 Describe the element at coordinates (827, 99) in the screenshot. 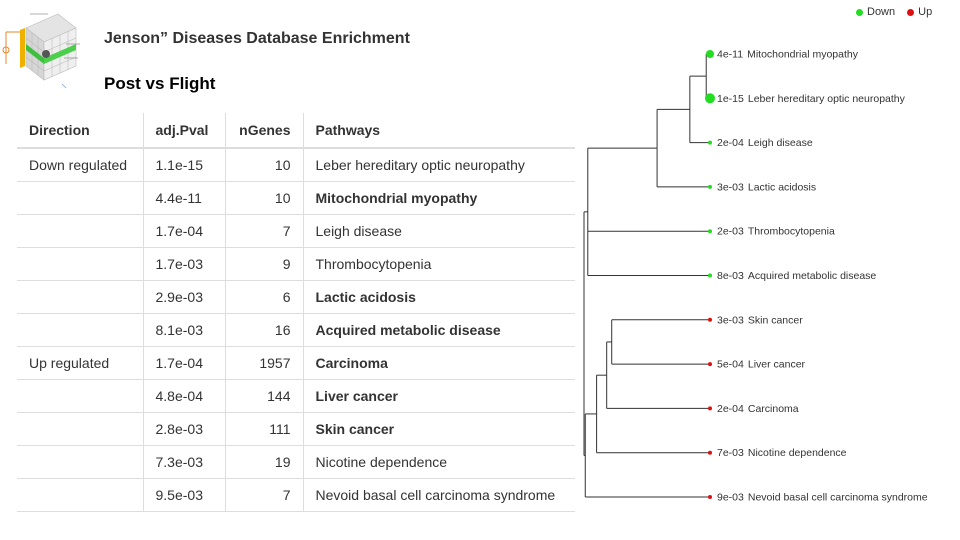

I see `leaf-name: Leber hereditary optic neuropathy` at that location.